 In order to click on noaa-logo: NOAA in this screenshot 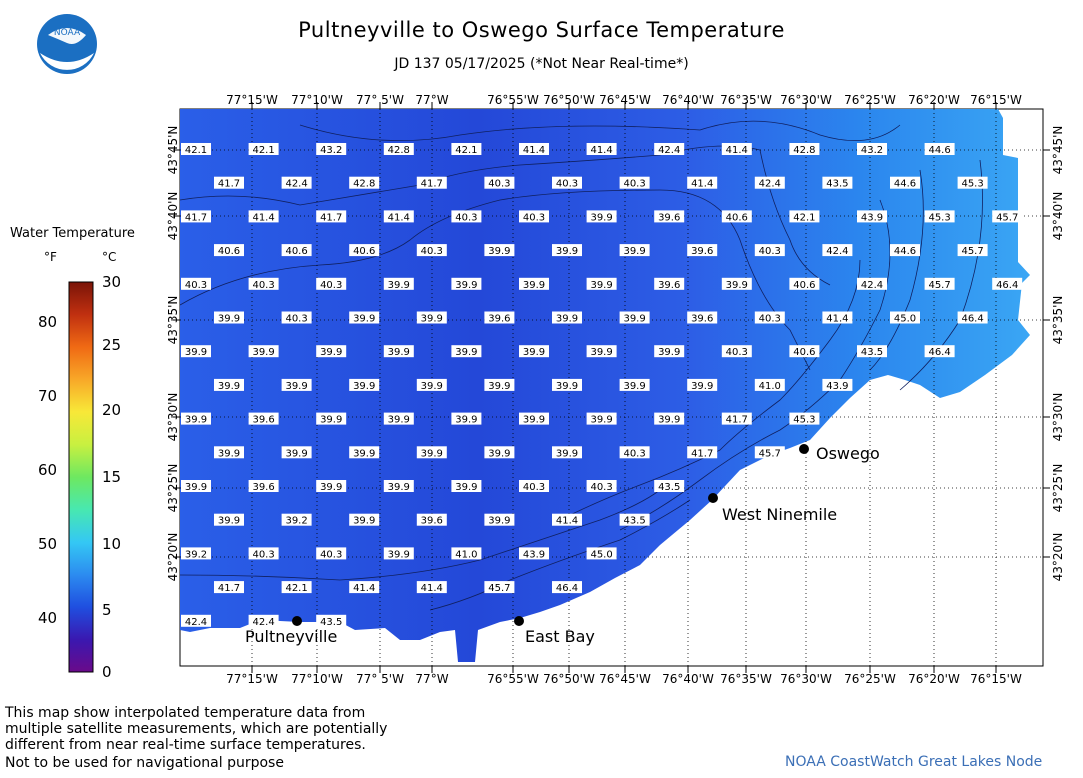, I will do `click(67, 44)`.